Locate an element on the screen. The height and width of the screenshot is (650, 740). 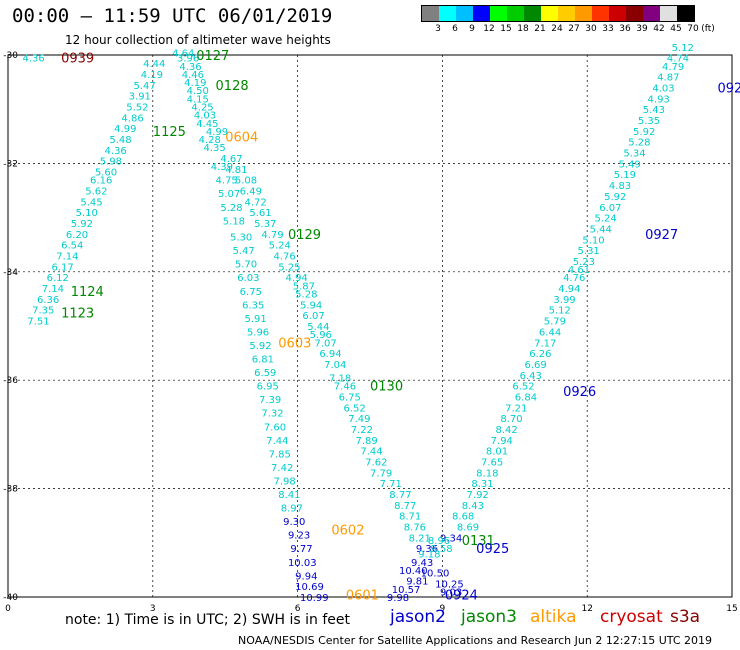
pass-time-label: 0130 is located at coordinates (386, 387).